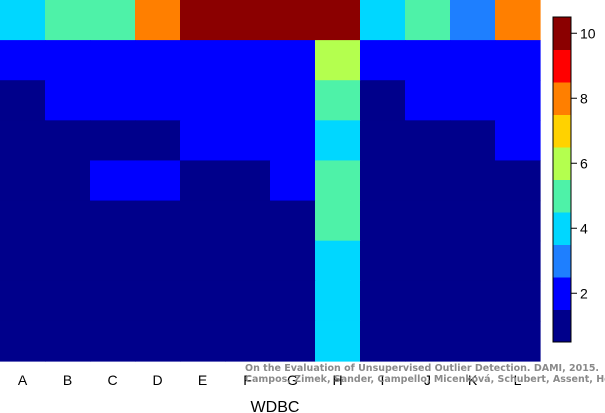 Image resolution: width=605 pixels, height=413 pixels. What do you see at coordinates (584, 98) in the screenshot?
I see `colorbar-tick-label: 8` at bounding box center [584, 98].